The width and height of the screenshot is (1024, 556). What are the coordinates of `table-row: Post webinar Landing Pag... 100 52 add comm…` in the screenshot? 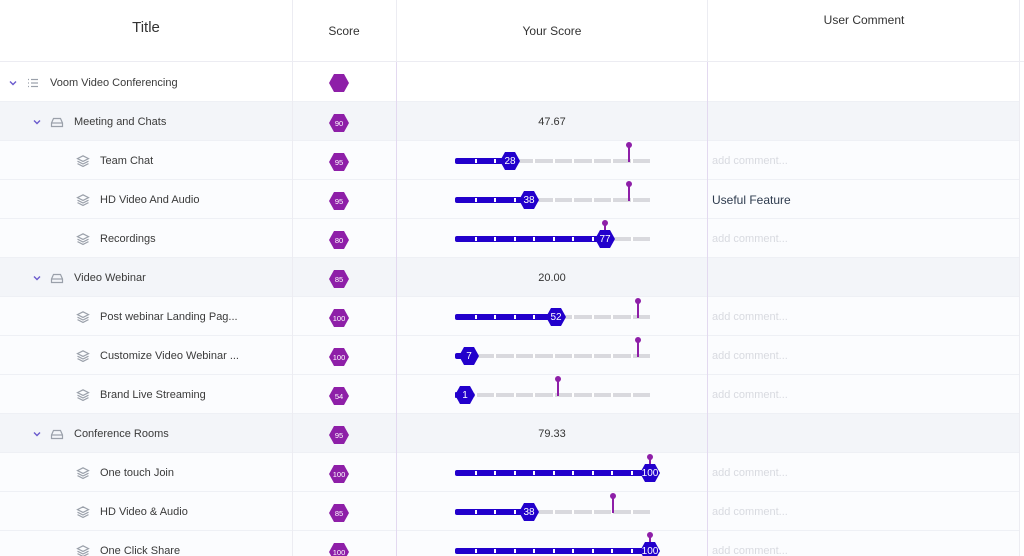 It's located at (510, 316).